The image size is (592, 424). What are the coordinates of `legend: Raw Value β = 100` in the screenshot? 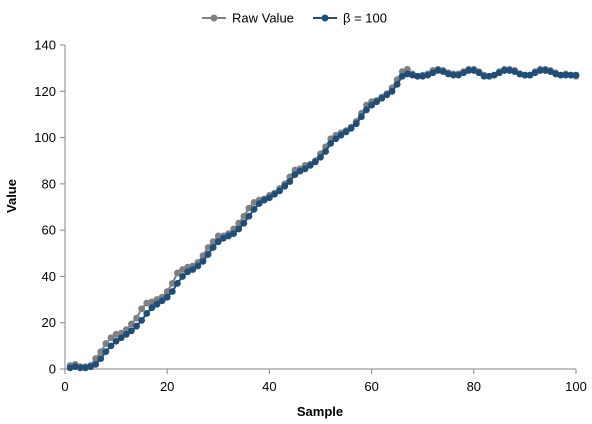 It's located at (294, 18).